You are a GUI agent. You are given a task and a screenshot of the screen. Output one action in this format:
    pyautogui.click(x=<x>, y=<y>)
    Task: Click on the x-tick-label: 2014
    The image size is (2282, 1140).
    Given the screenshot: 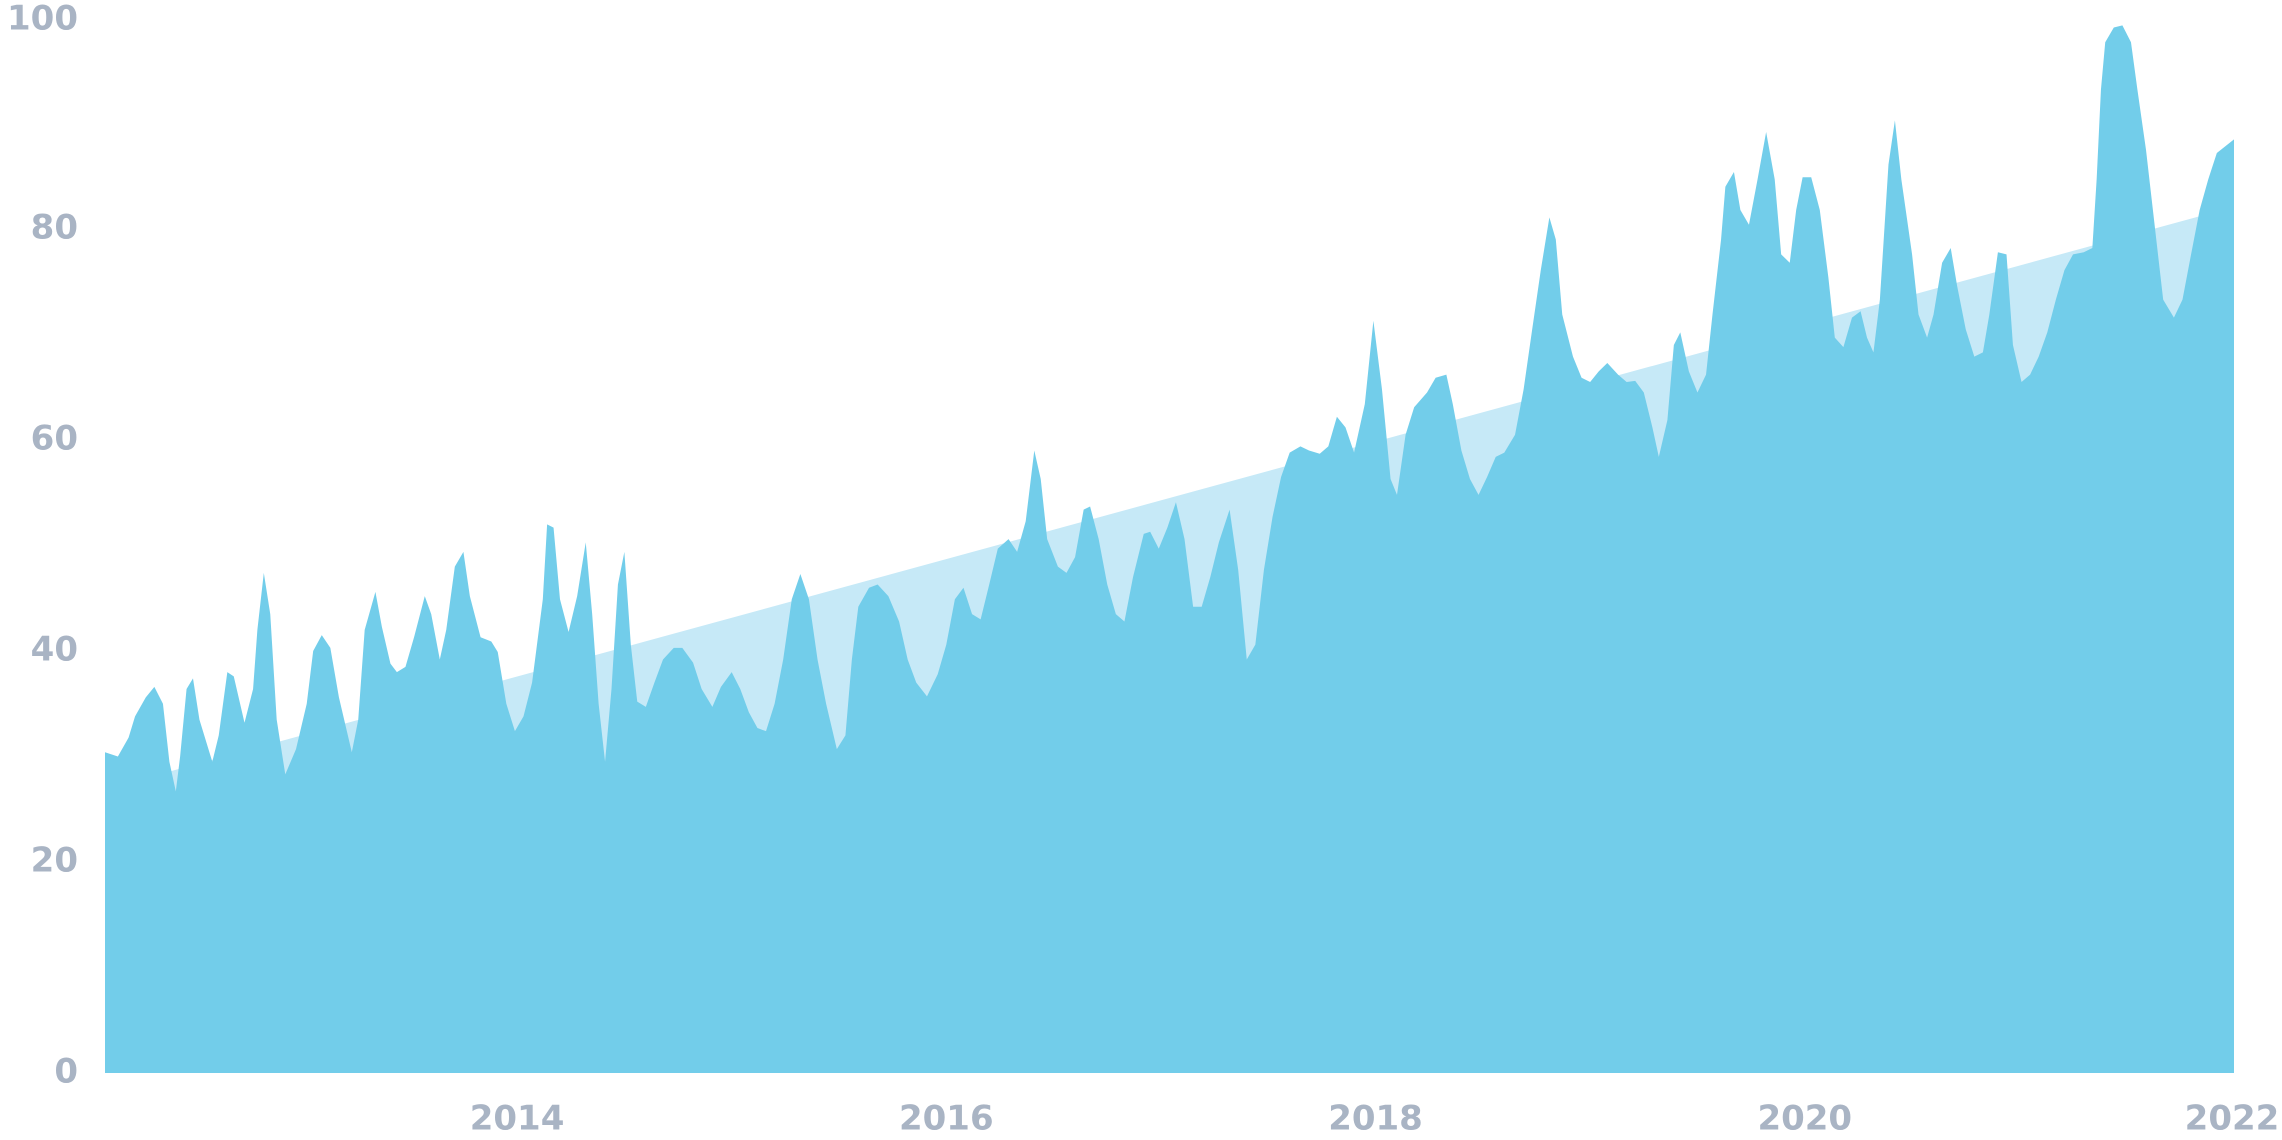 What is the action you would take?
    pyautogui.click(x=517, y=1119)
    